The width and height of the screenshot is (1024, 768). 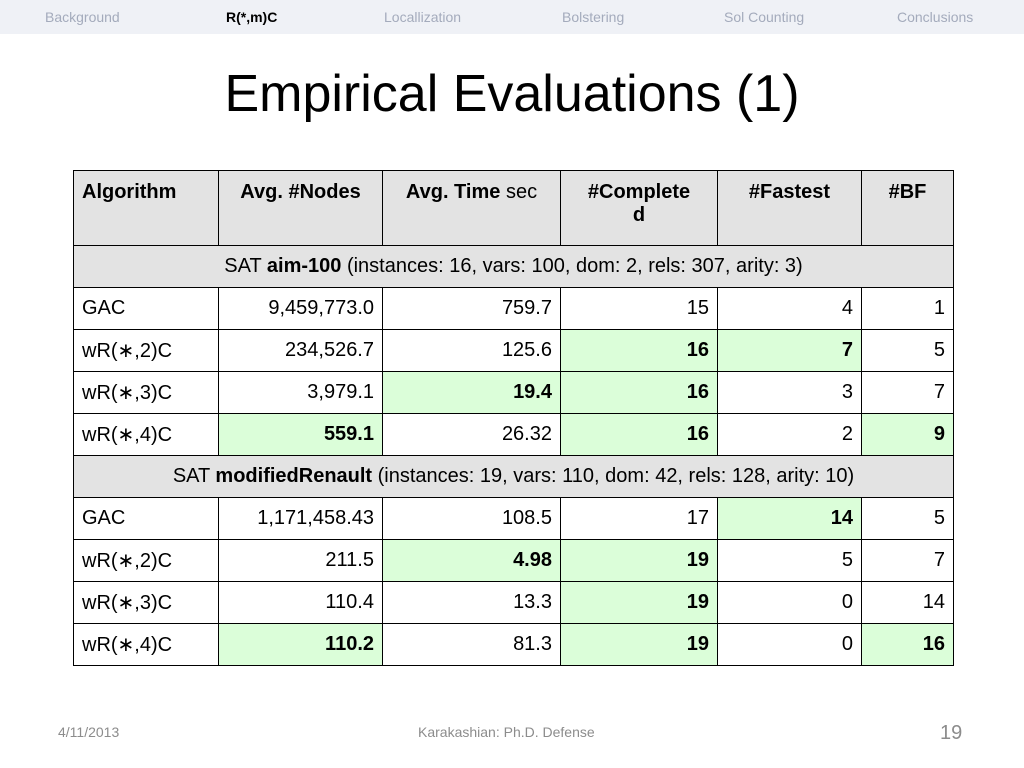 What do you see at coordinates (789, 560) in the screenshot?
I see `cell-fastest: 5` at bounding box center [789, 560].